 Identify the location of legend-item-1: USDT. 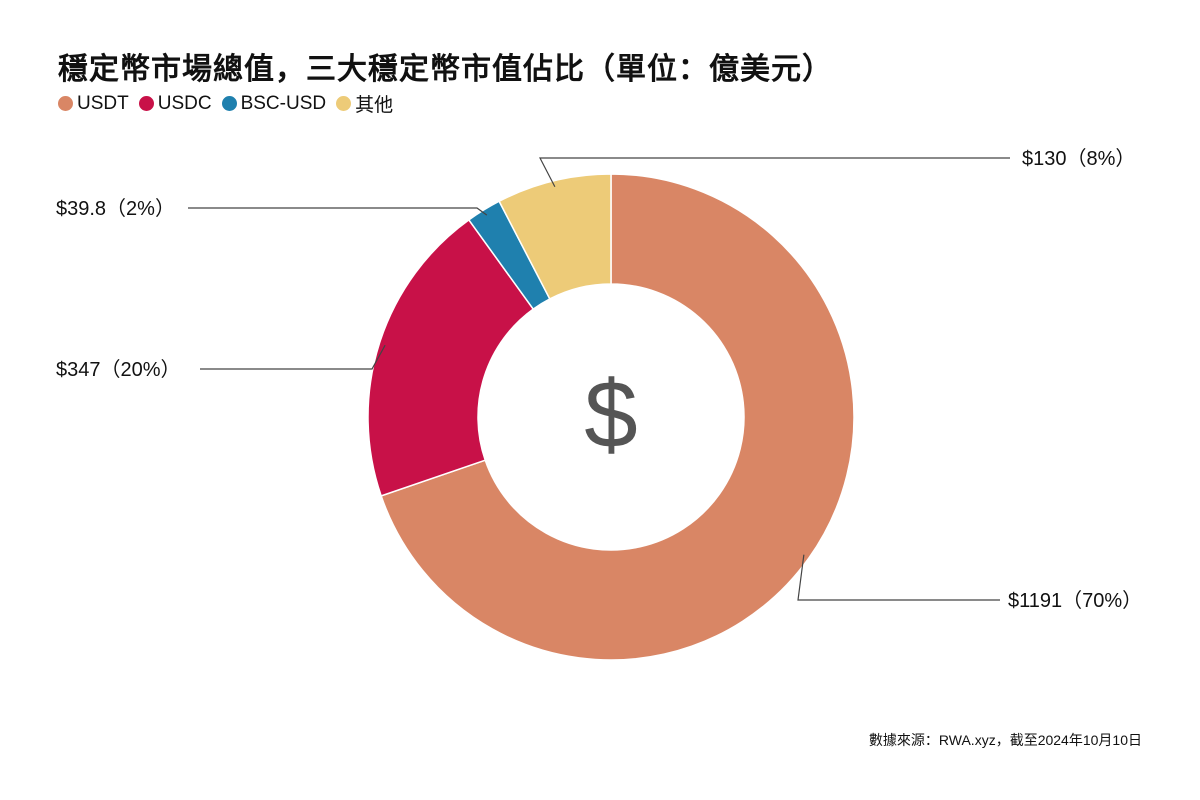
(93, 104).